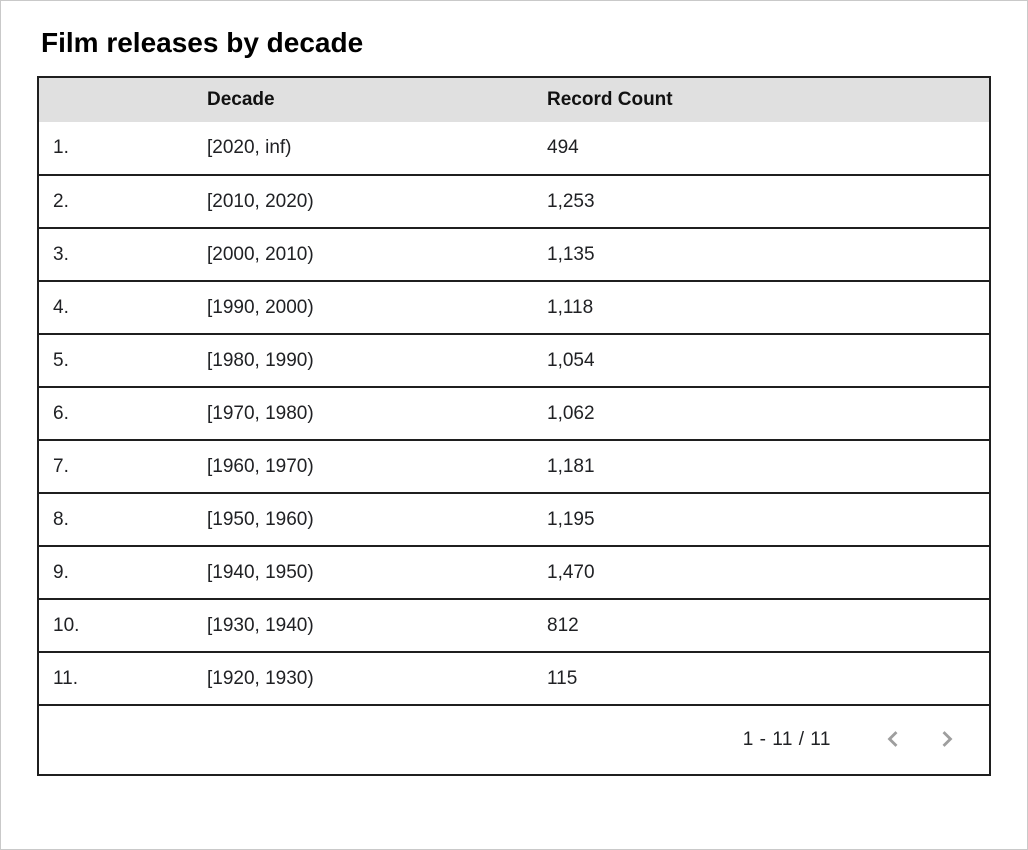 This screenshot has width=1028, height=850. I want to click on table-row: 1. [2020, inf) 494, so click(514, 149).